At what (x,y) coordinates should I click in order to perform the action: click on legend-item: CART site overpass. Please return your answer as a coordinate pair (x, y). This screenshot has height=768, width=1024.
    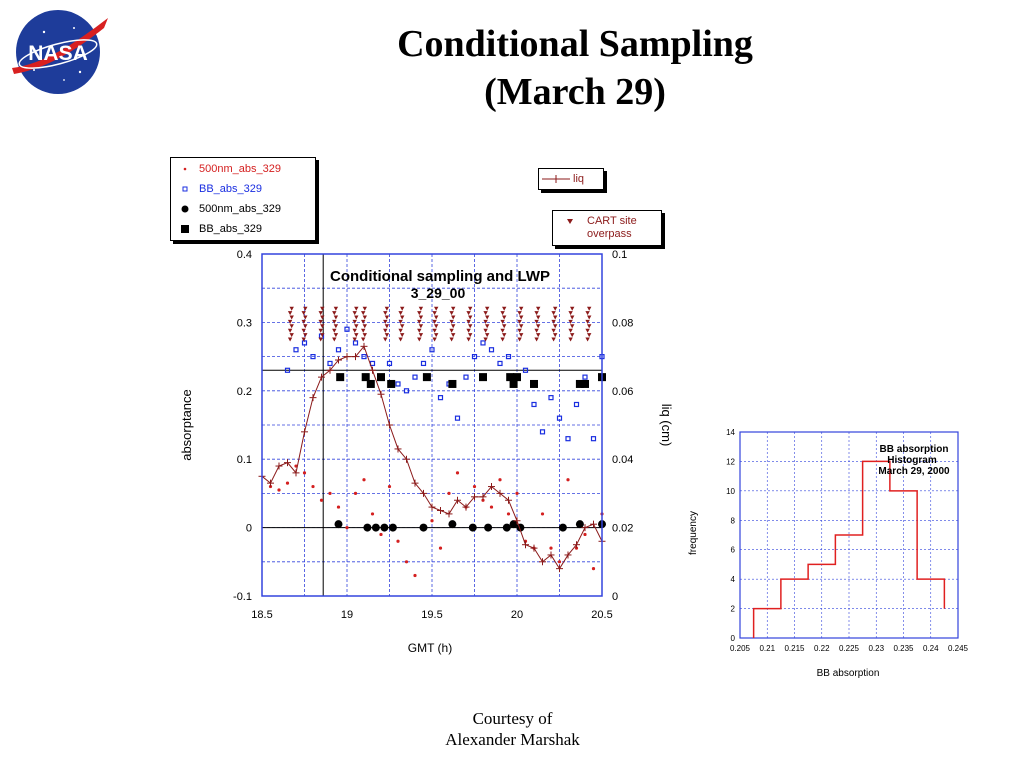
    Looking at the image, I should click on (607, 226).